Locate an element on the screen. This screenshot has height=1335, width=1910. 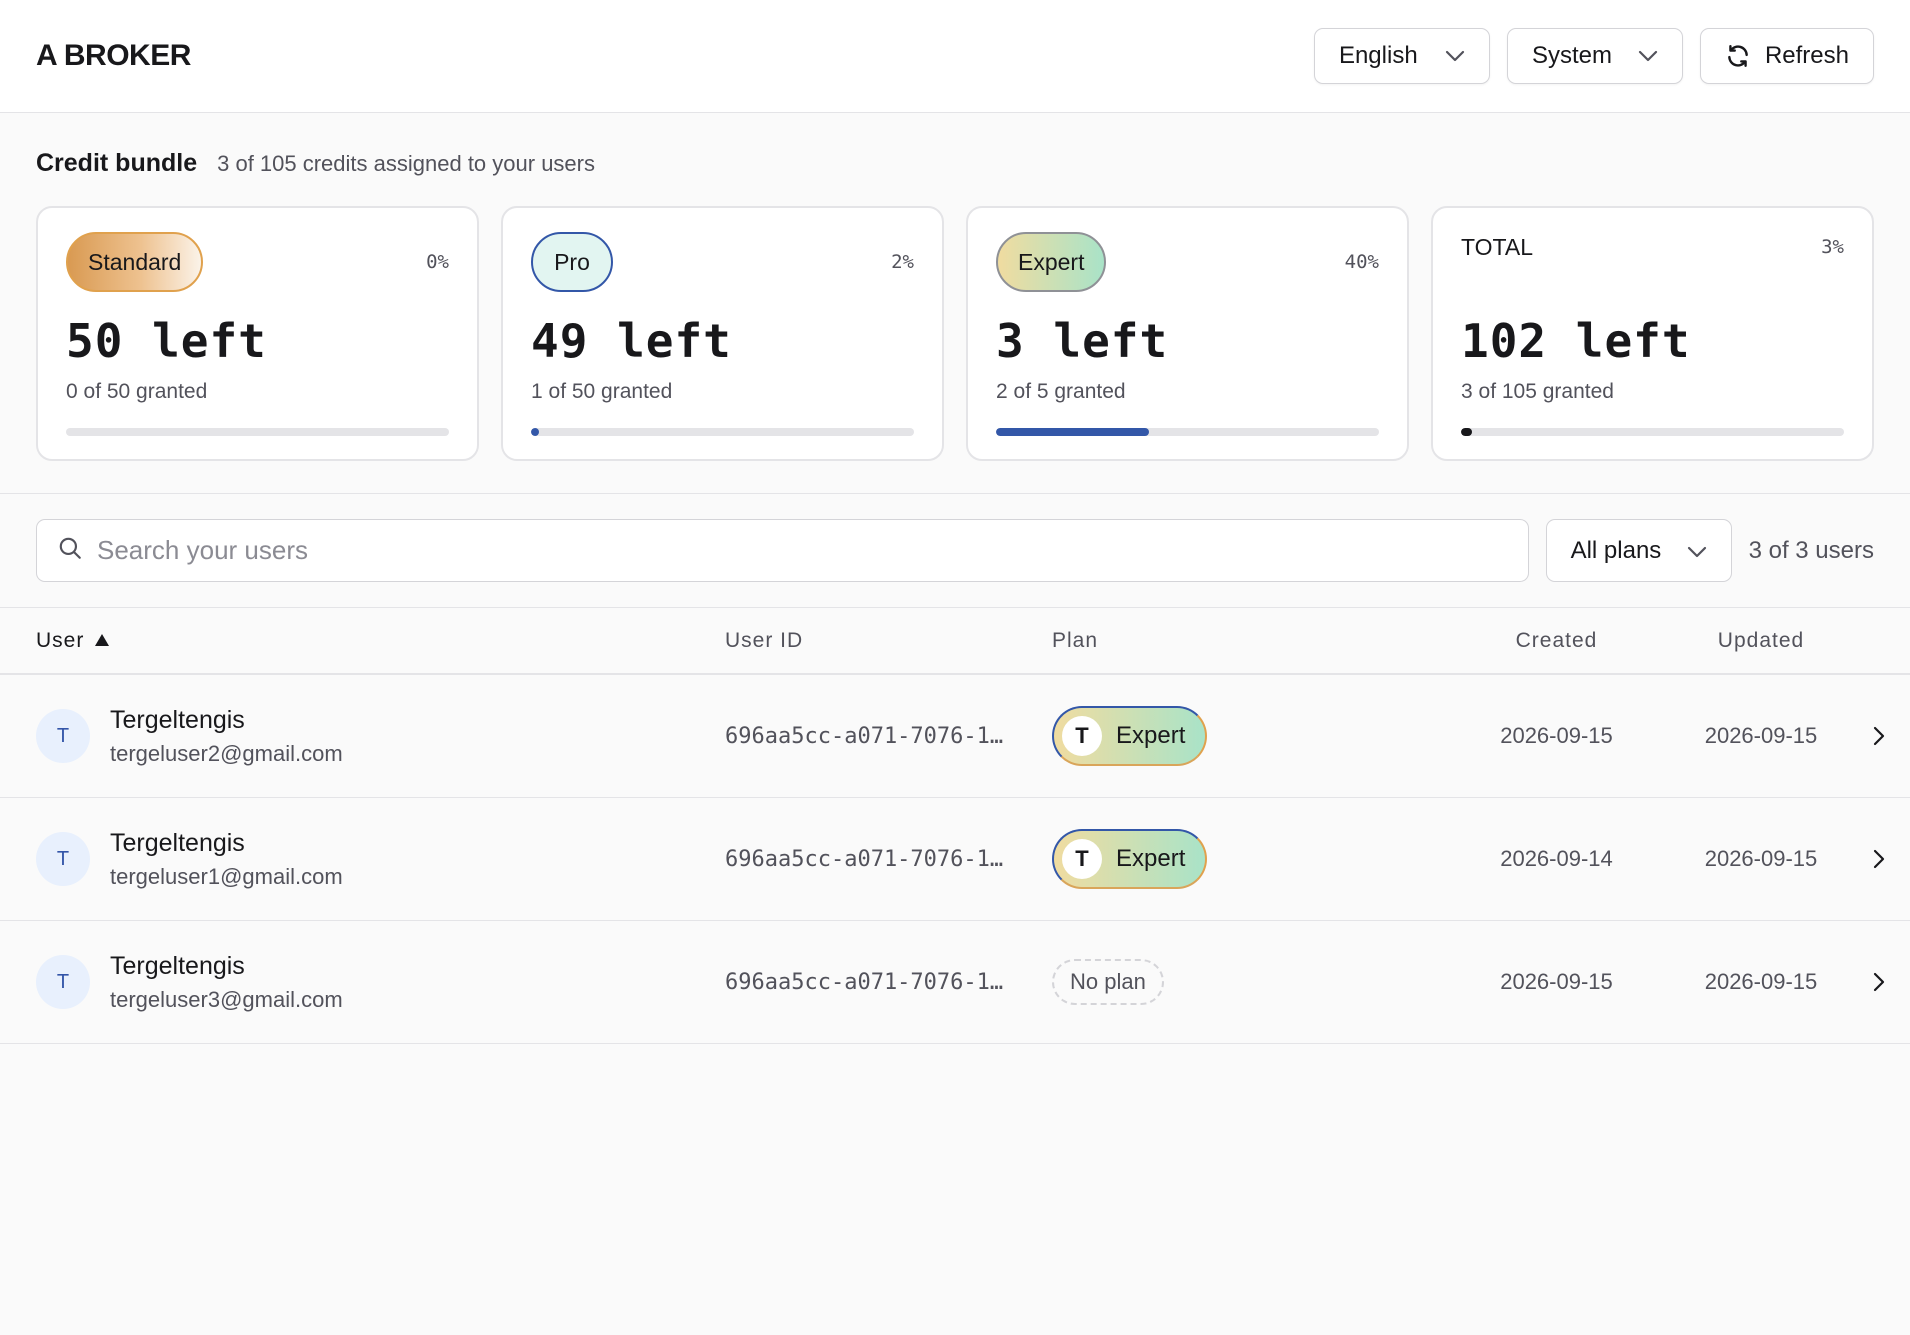
search-box is located at coordinates (782, 550).